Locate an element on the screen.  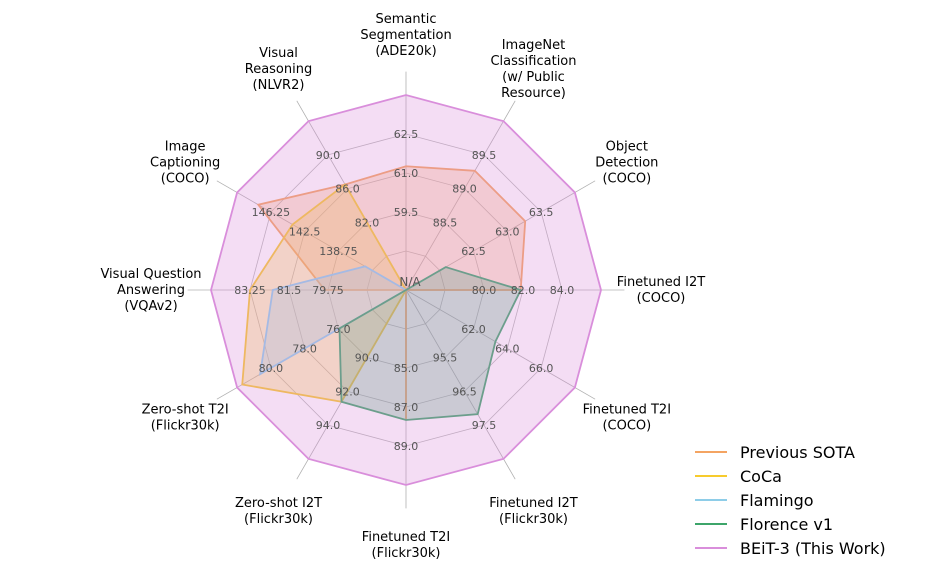
axis-label-line: (ADE20k) is located at coordinates (405, 51).